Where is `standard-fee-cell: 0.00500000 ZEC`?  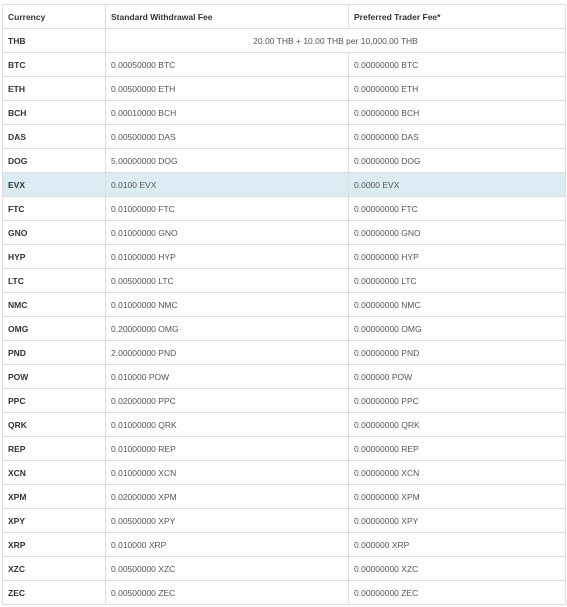 standard-fee-cell: 0.00500000 ZEC is located at coordinates (227, 592).